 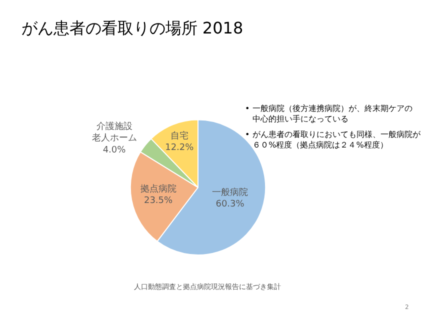 What do you see at coordinates (159, 201) in the screenshot?
I see `data-label: 23.5%` at bounding box center [159, 201].